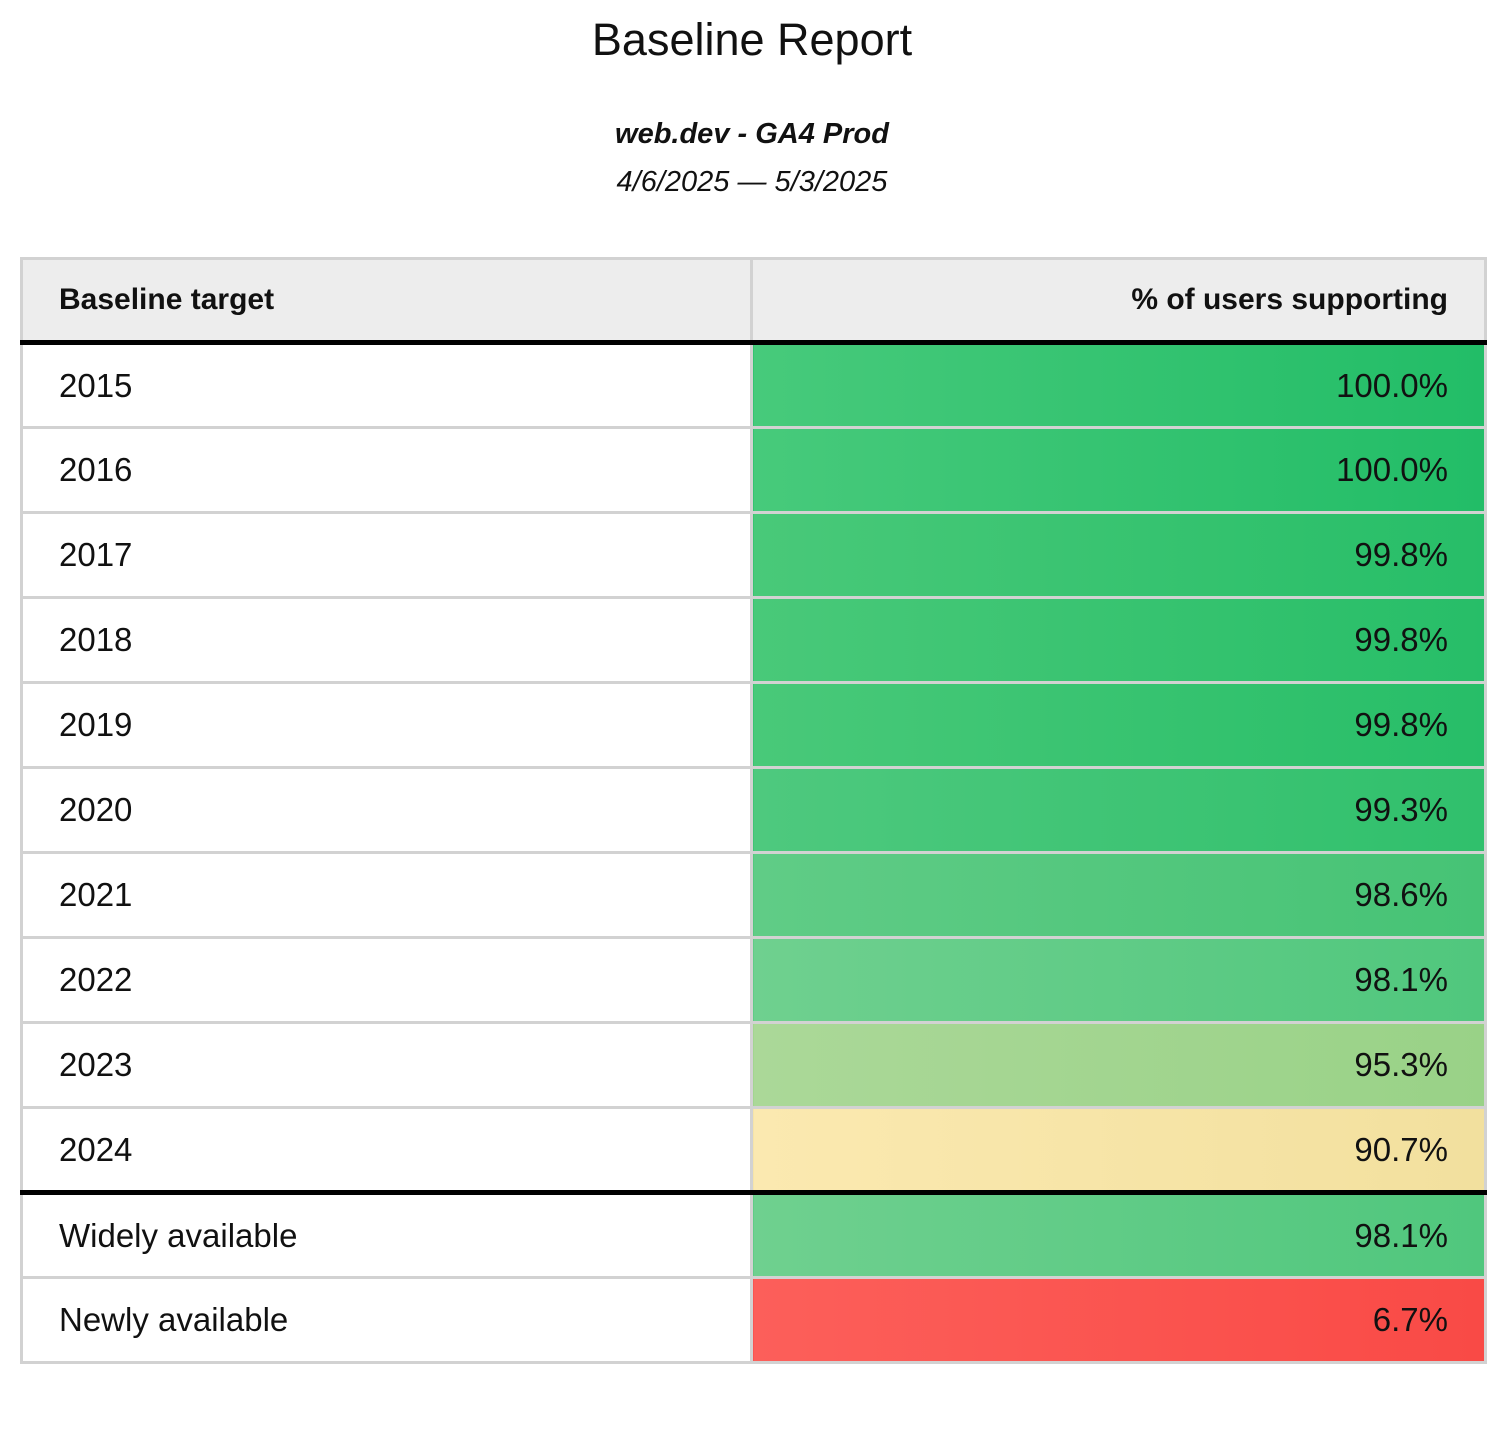 This screenshot has height=1440, width=1504. I want to click on baseline-target-cell: 2015, so click(386, 385).